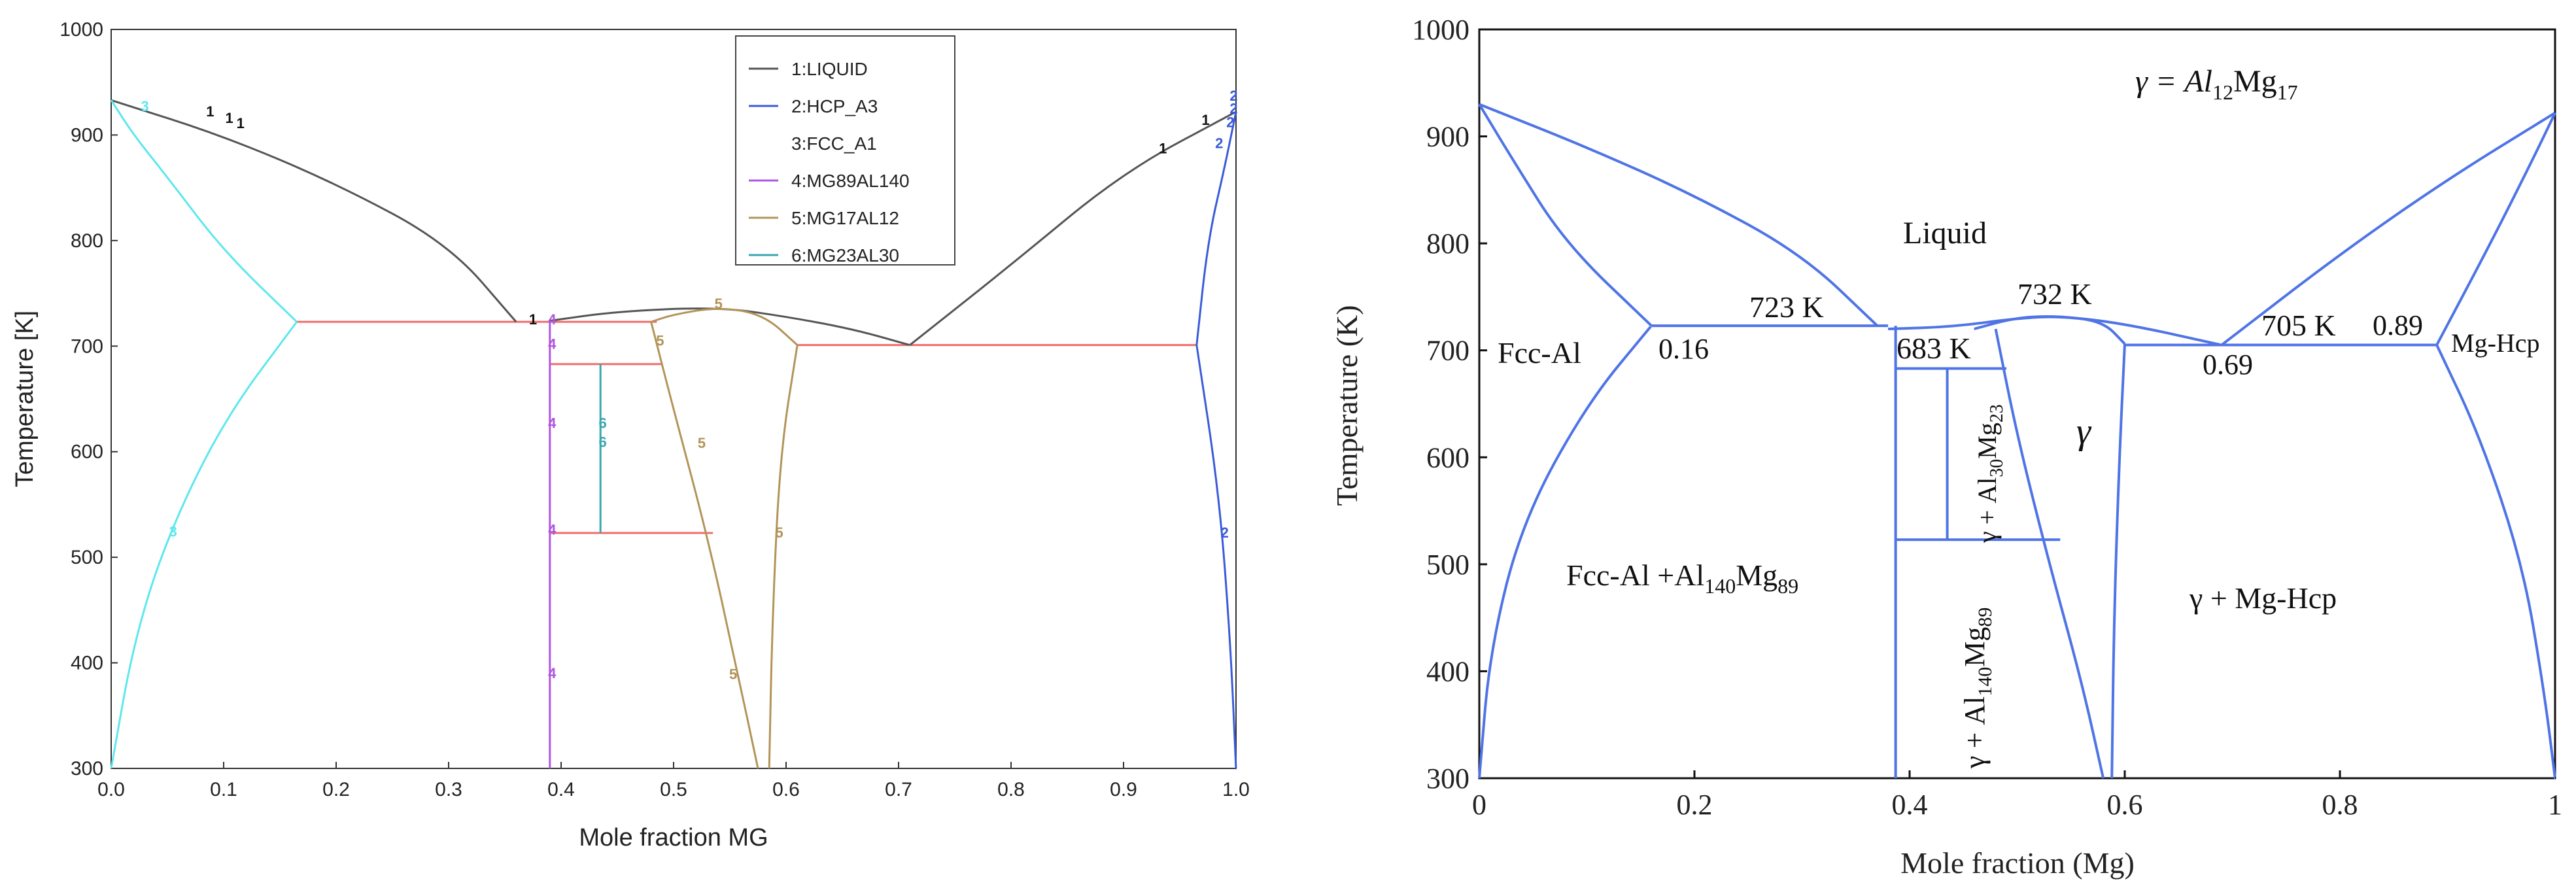 The width and height of the screenshot is (2576, 892). What do you see at coordinates (1236, 789) in the screenshot?
I see `x-tick-label: 1.0` at bounding box center [1236, 789].